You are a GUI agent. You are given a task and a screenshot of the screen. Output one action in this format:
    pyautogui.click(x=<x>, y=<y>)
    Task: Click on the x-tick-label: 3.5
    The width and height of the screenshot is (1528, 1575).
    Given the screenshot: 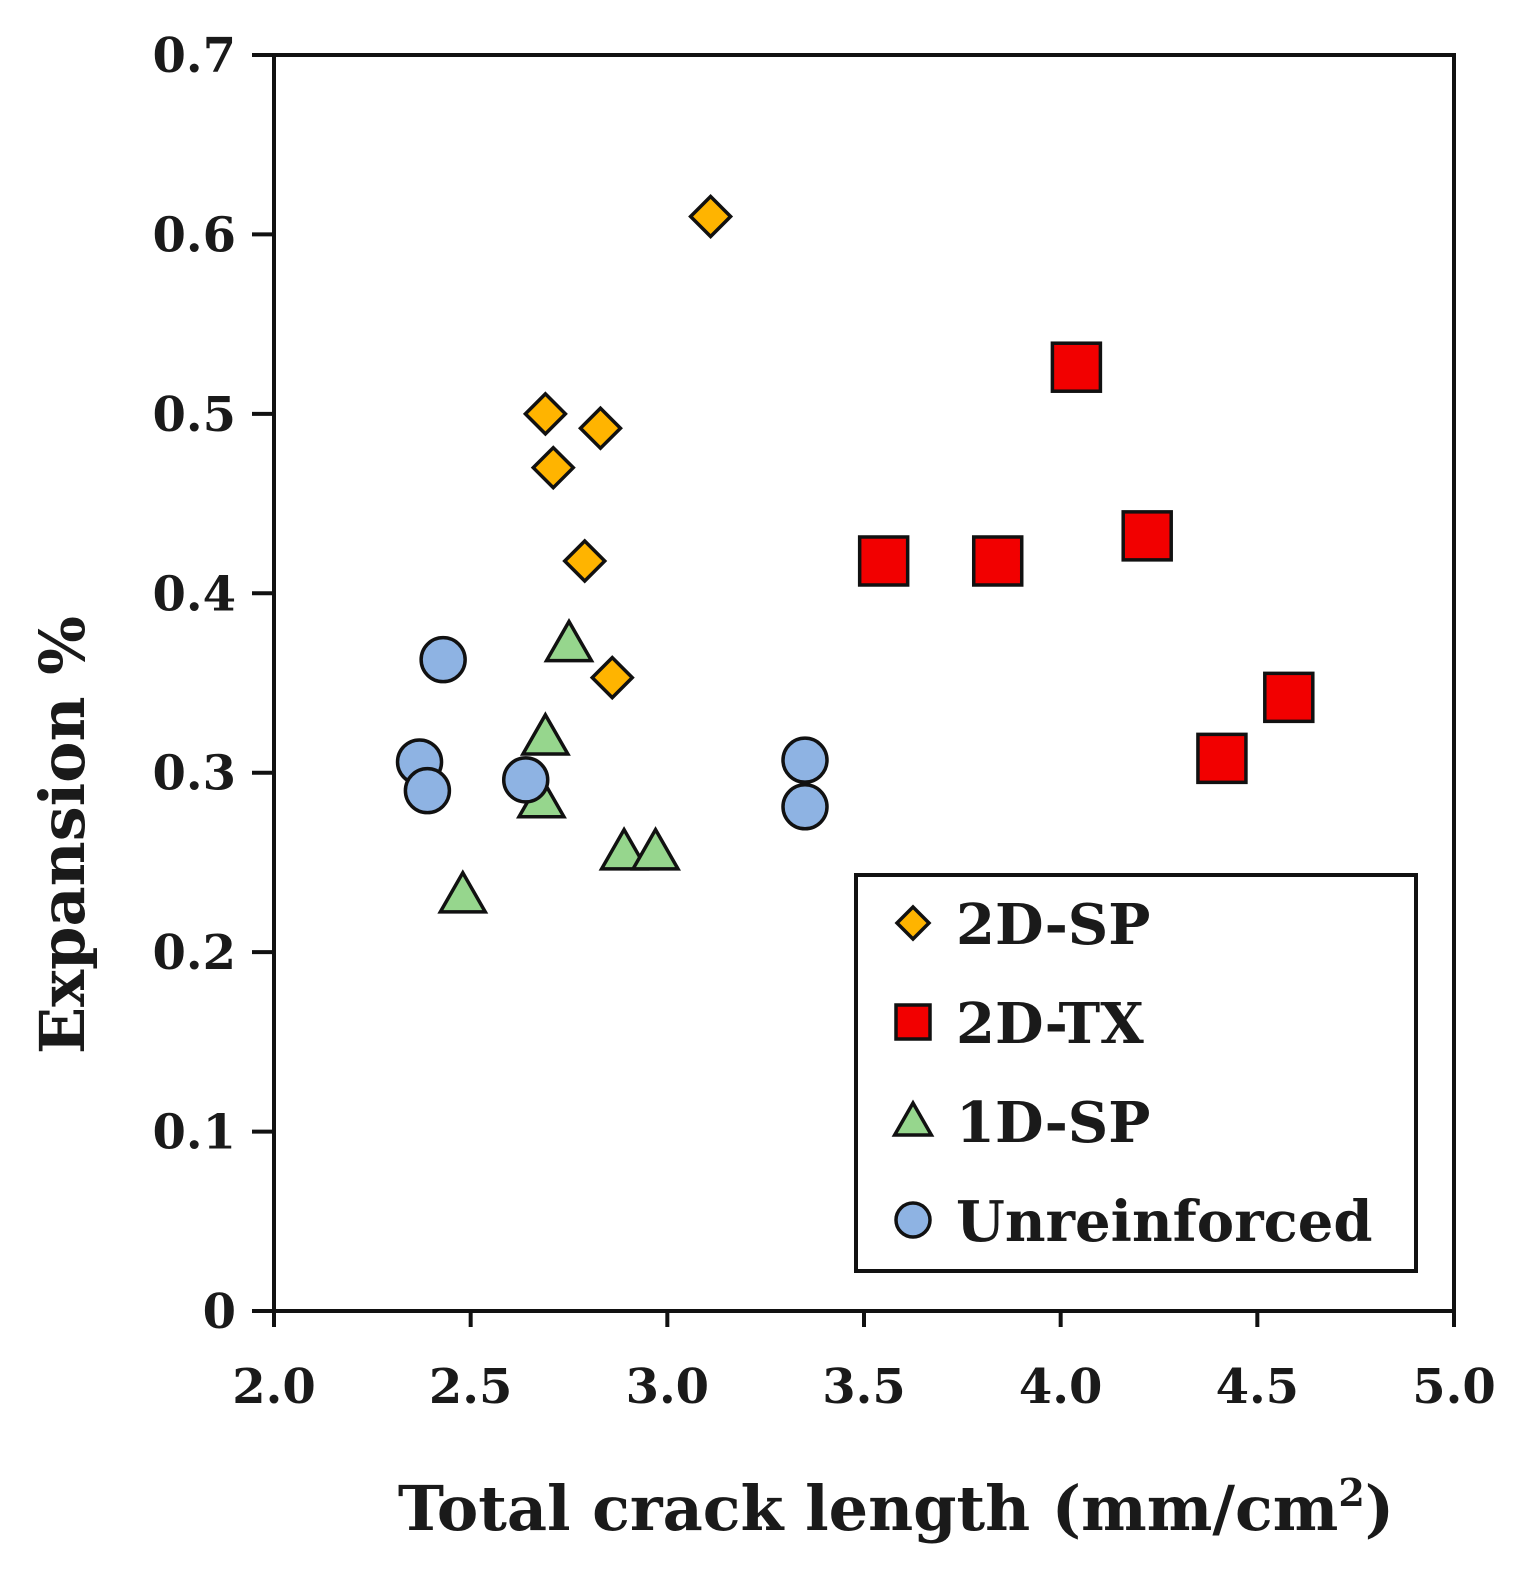 What is the action you would take?
    pyautogui.click(x=864, y=1387)
    